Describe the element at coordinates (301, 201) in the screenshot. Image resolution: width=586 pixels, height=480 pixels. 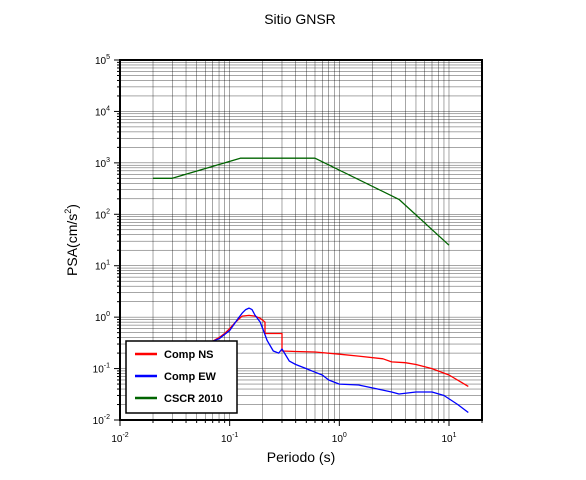
I see `series-line-cscr-2010` at that location.